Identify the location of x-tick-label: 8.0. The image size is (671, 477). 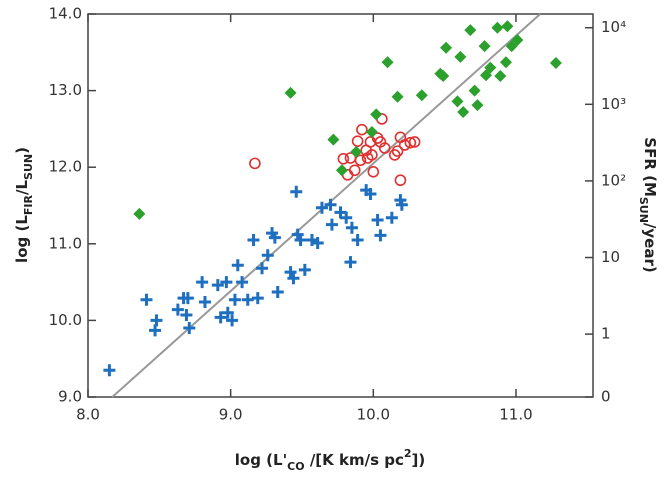
(88, 415).